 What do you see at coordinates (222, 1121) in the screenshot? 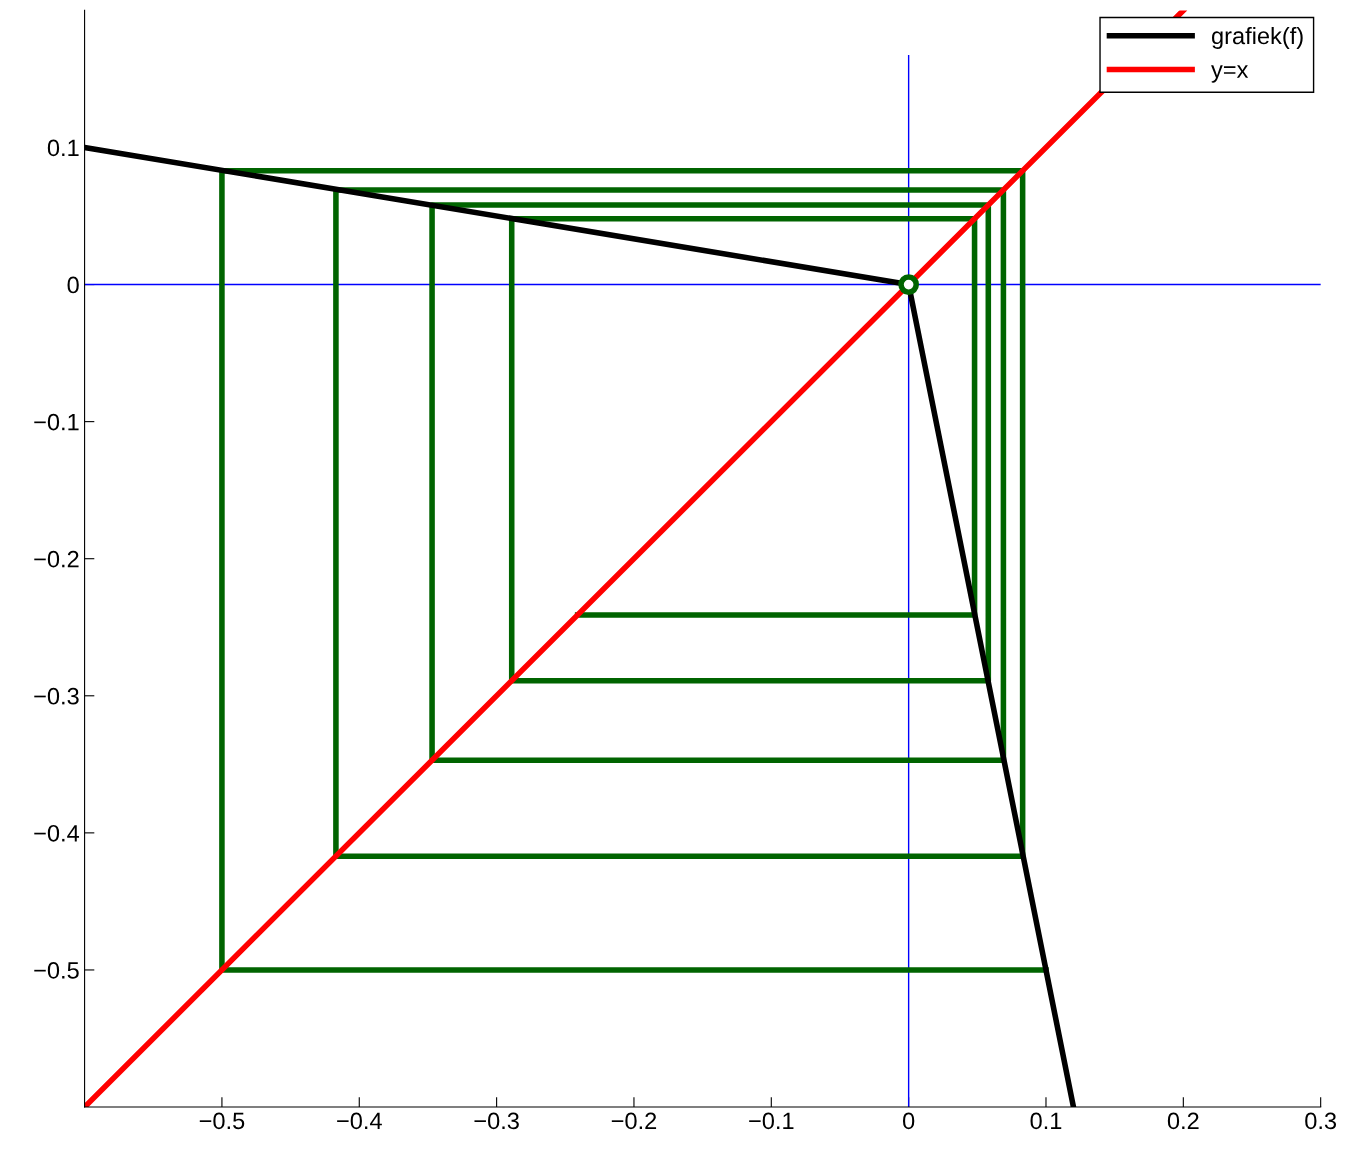
I see `x-tick-label: −0.5` at bounding box center [222, 1121].